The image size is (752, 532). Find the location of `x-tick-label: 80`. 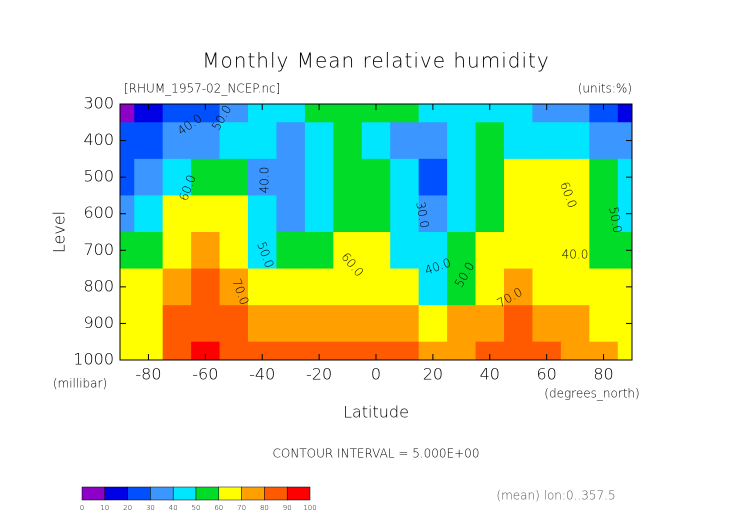

x-tick-label: 80 is located at coordinates (603, 374).